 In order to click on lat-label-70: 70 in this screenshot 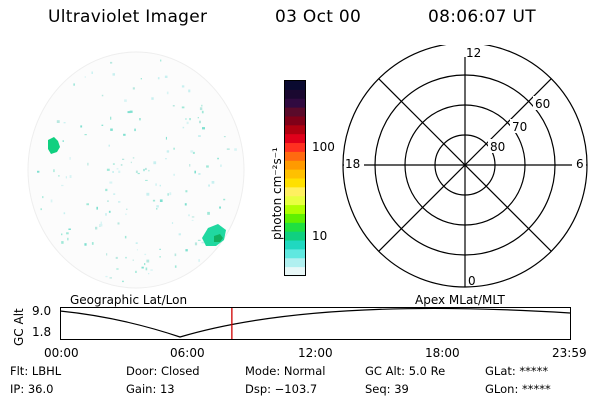, I will do `click(520, 127)`.